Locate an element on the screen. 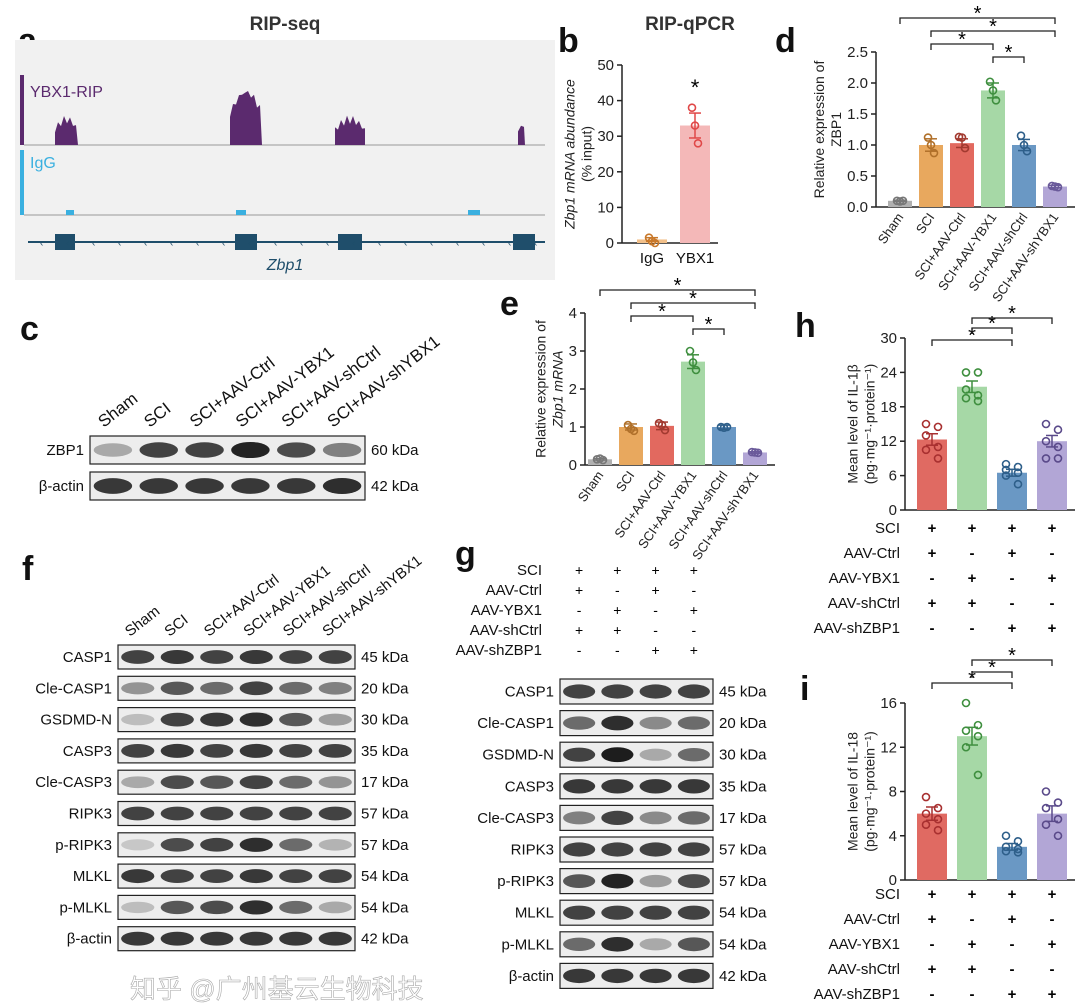  blot-row-label: MLKL is located at coordinates (534, 913).